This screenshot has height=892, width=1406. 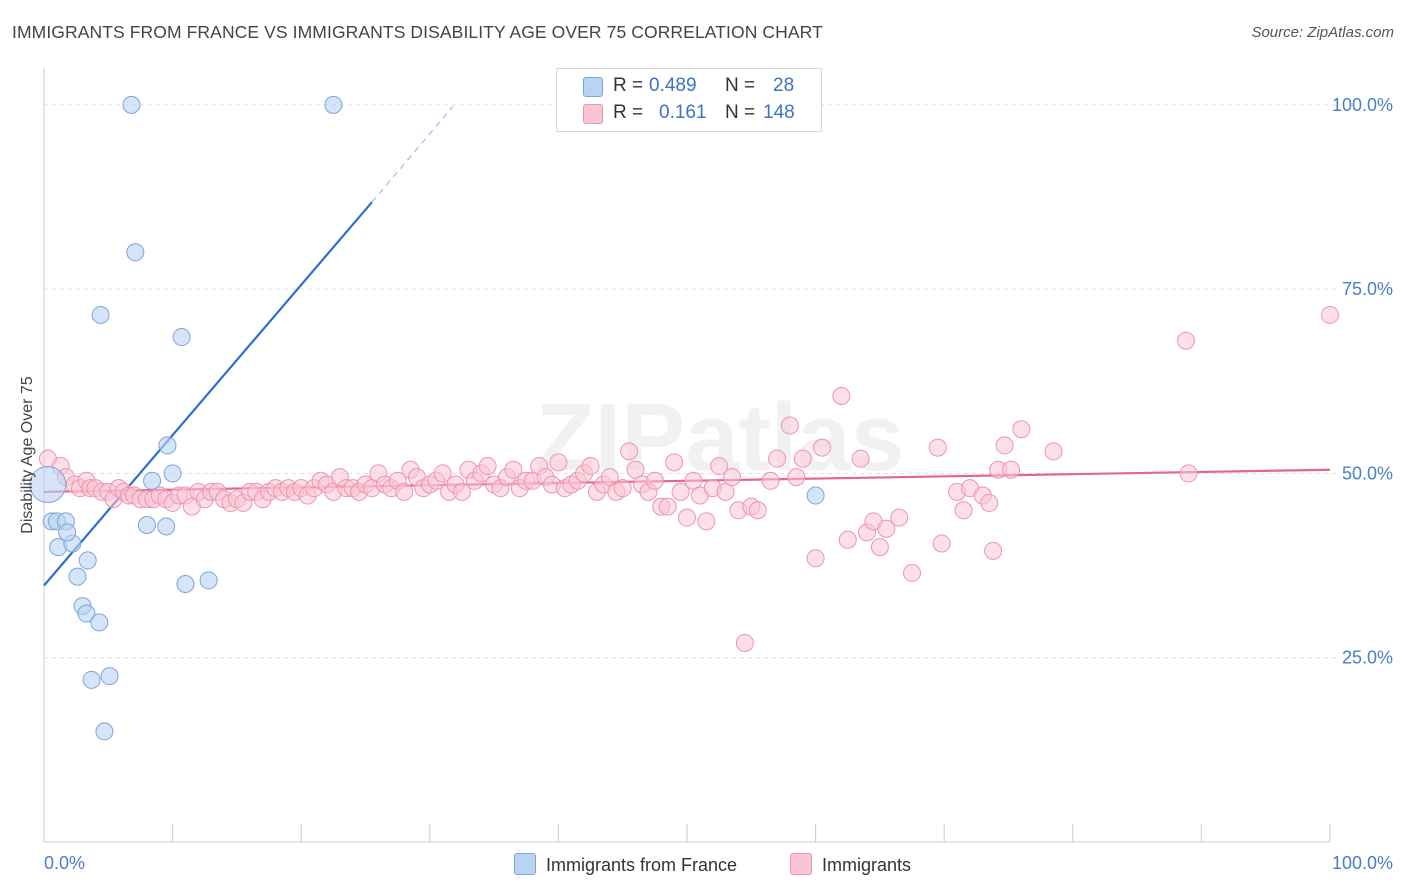 What do you see at coordinates (673, 85) in the screenshot?
I see `r-value: 0.489` at bounding box center [673, 85].